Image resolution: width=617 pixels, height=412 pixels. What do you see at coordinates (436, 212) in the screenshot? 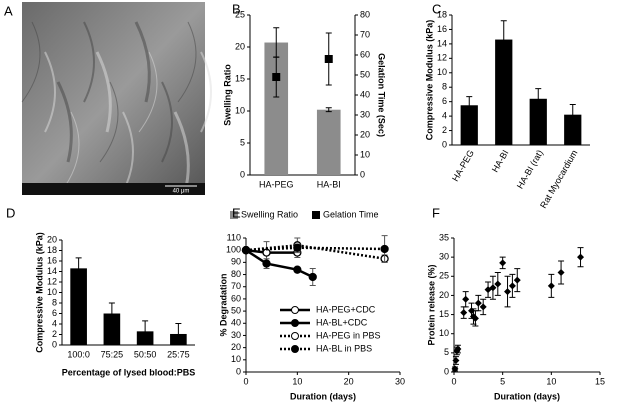
I see `panel-label: F` at bounding box center [436, 212].